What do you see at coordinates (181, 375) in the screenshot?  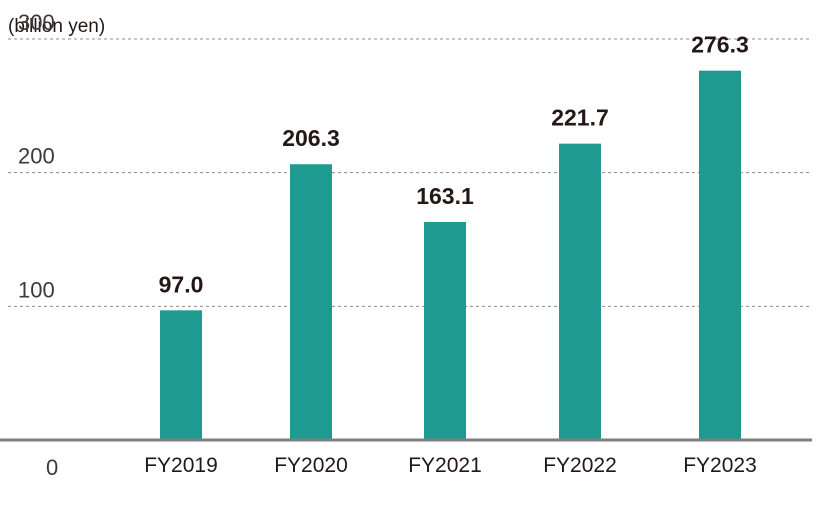 I see `bar-fy2019` at bounding box center [181, 375].